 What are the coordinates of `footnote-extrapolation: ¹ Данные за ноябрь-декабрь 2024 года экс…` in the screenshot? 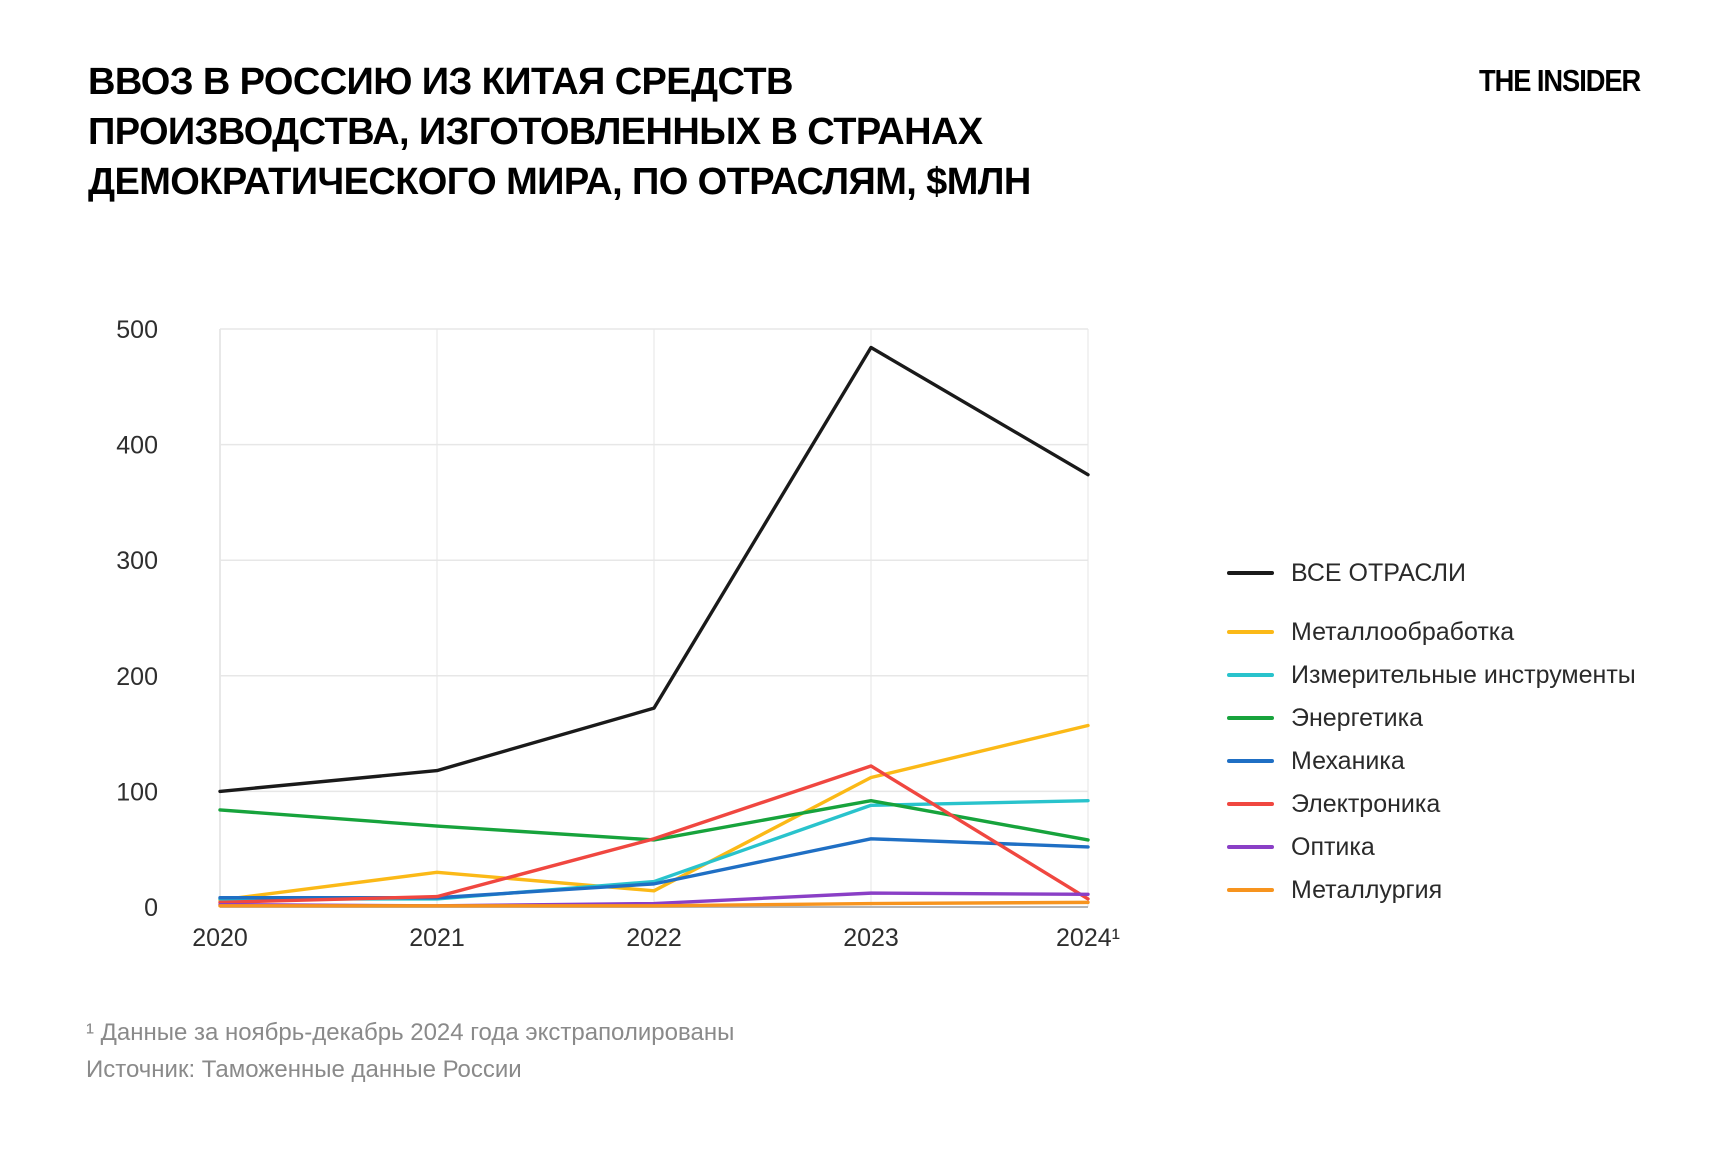 It's located at (410, 1032).